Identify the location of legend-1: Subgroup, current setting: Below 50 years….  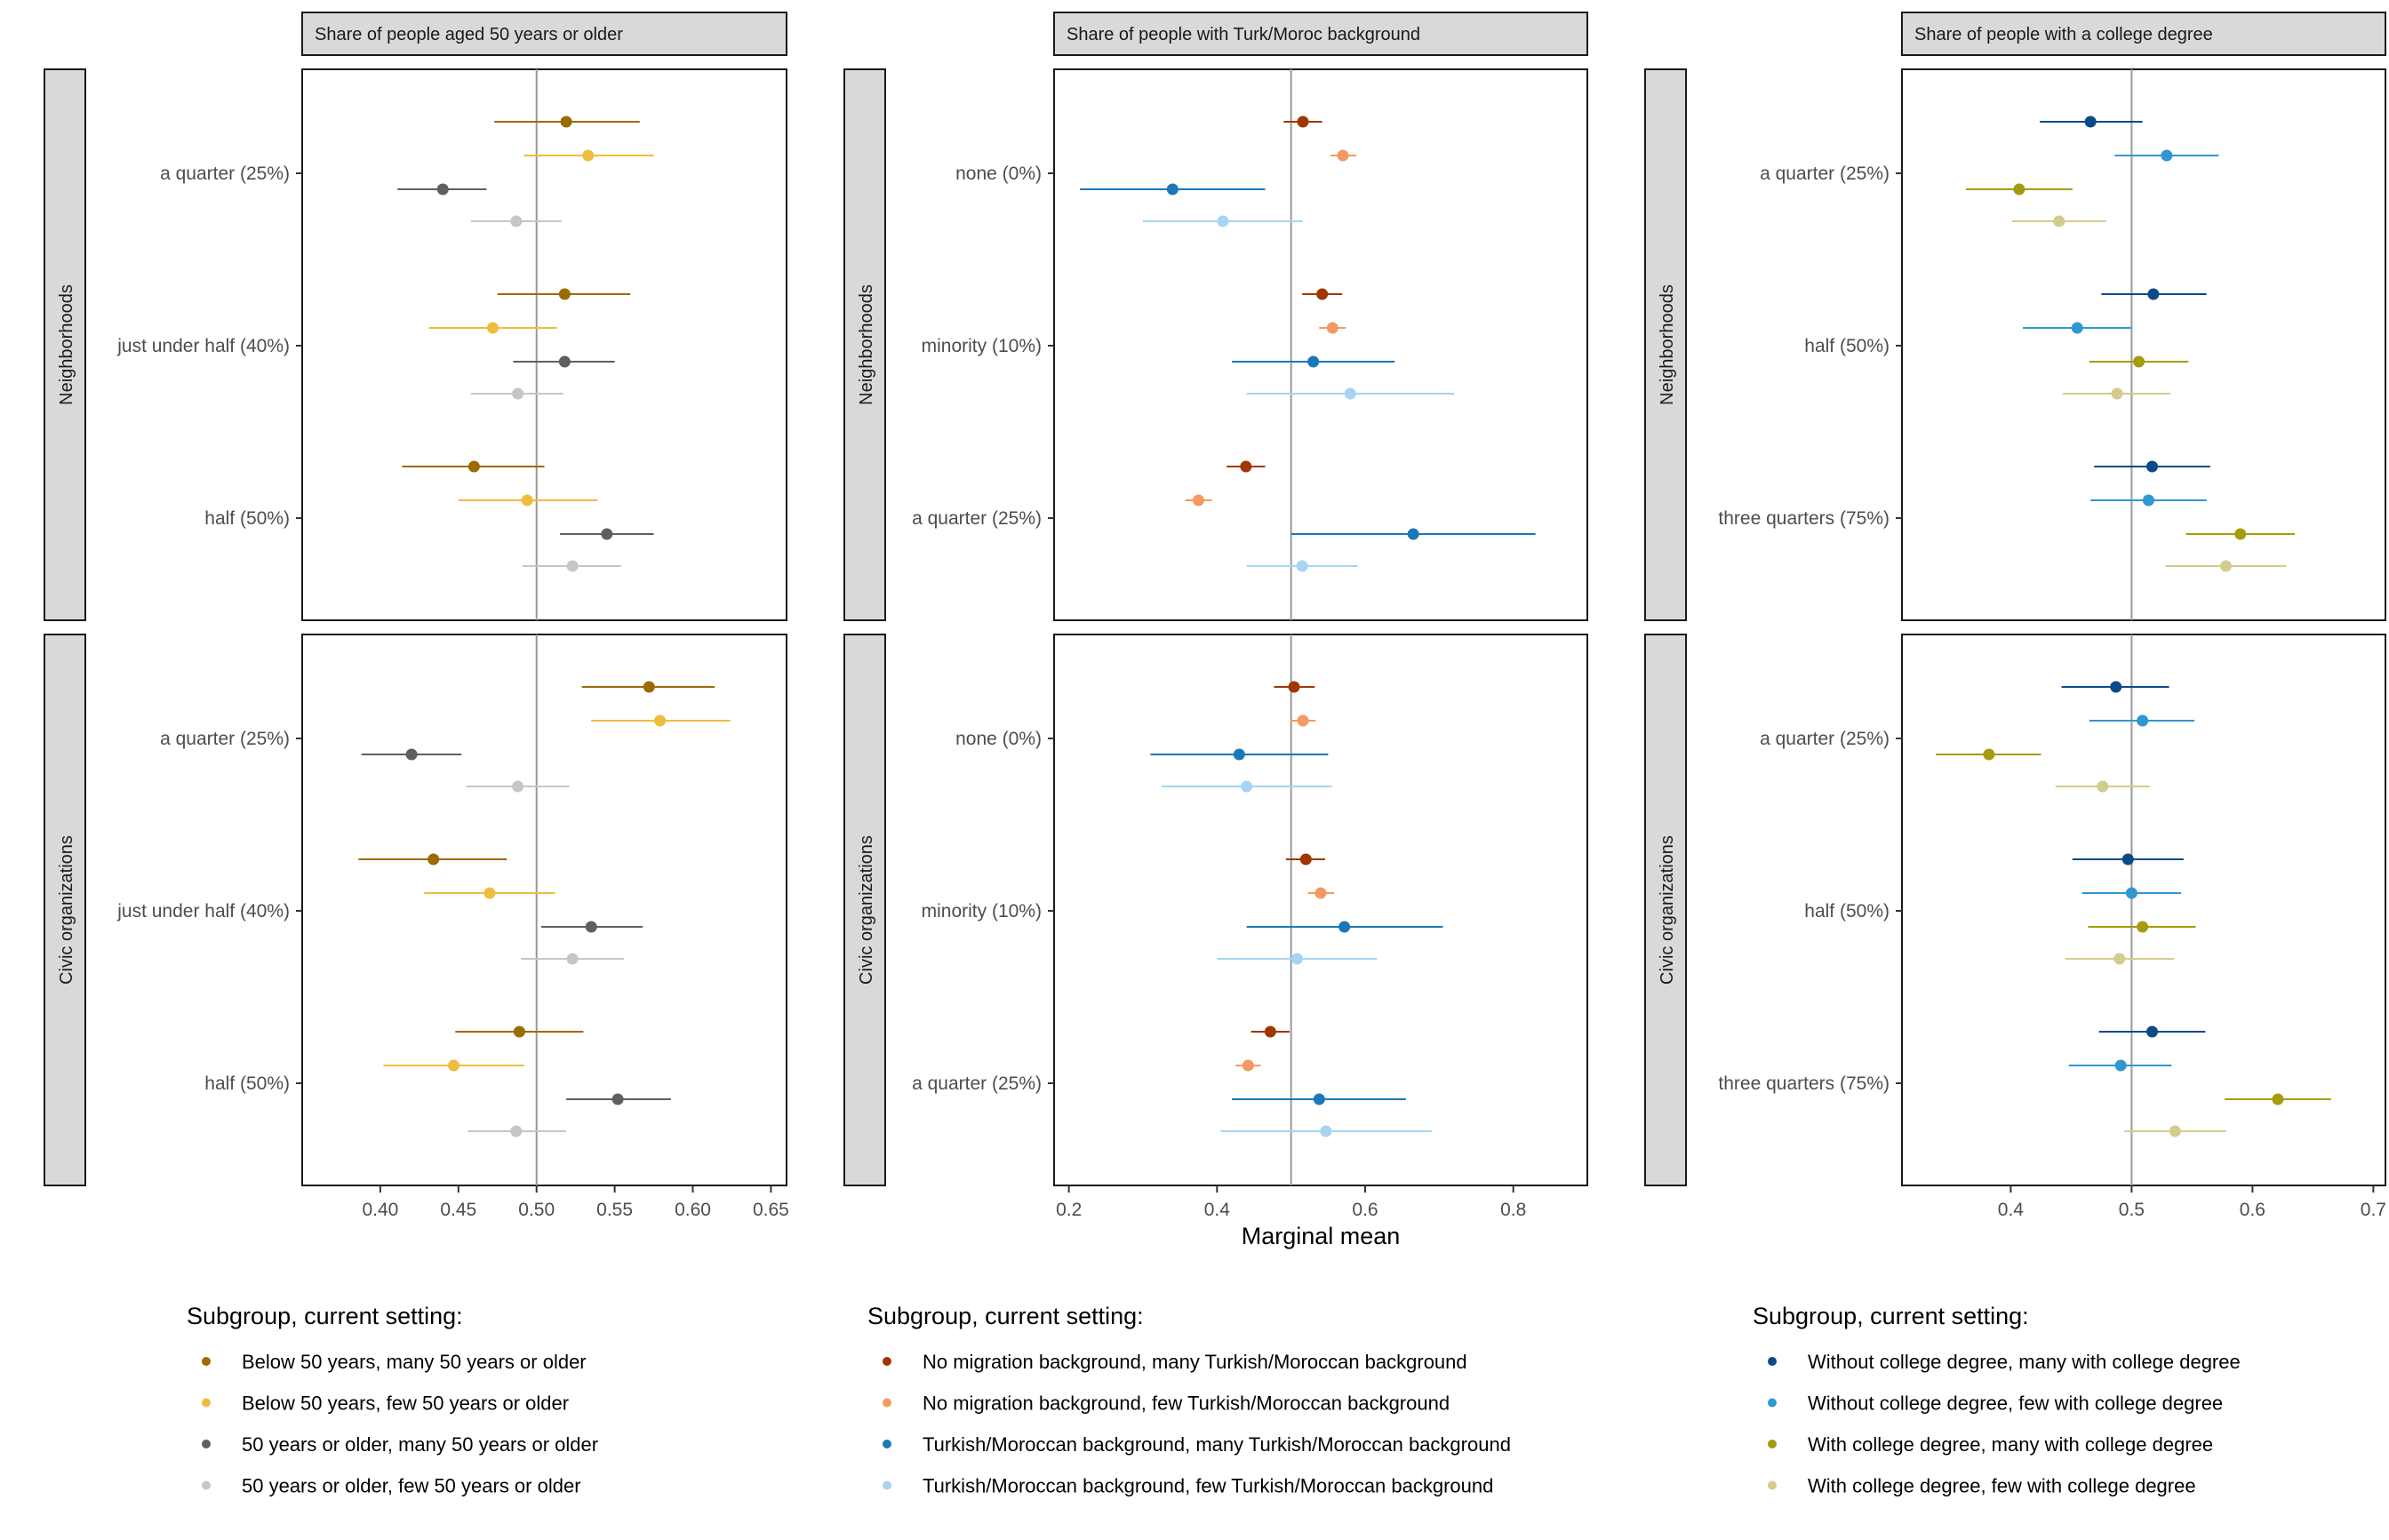
(392, 1400).